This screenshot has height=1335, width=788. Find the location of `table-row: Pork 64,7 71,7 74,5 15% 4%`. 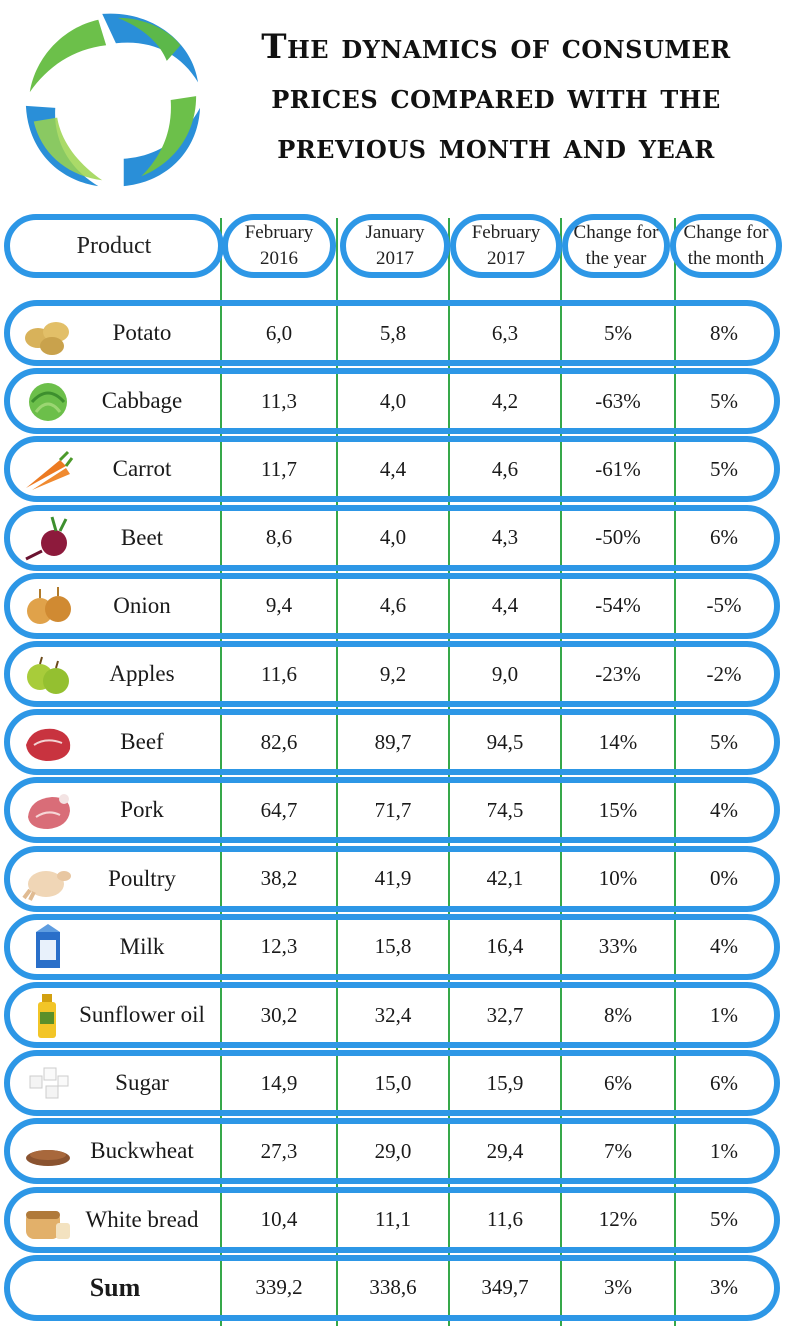

table-row: Pork 64,7 71,7 74,5 15% 4% is located at coordinates (392, 810).